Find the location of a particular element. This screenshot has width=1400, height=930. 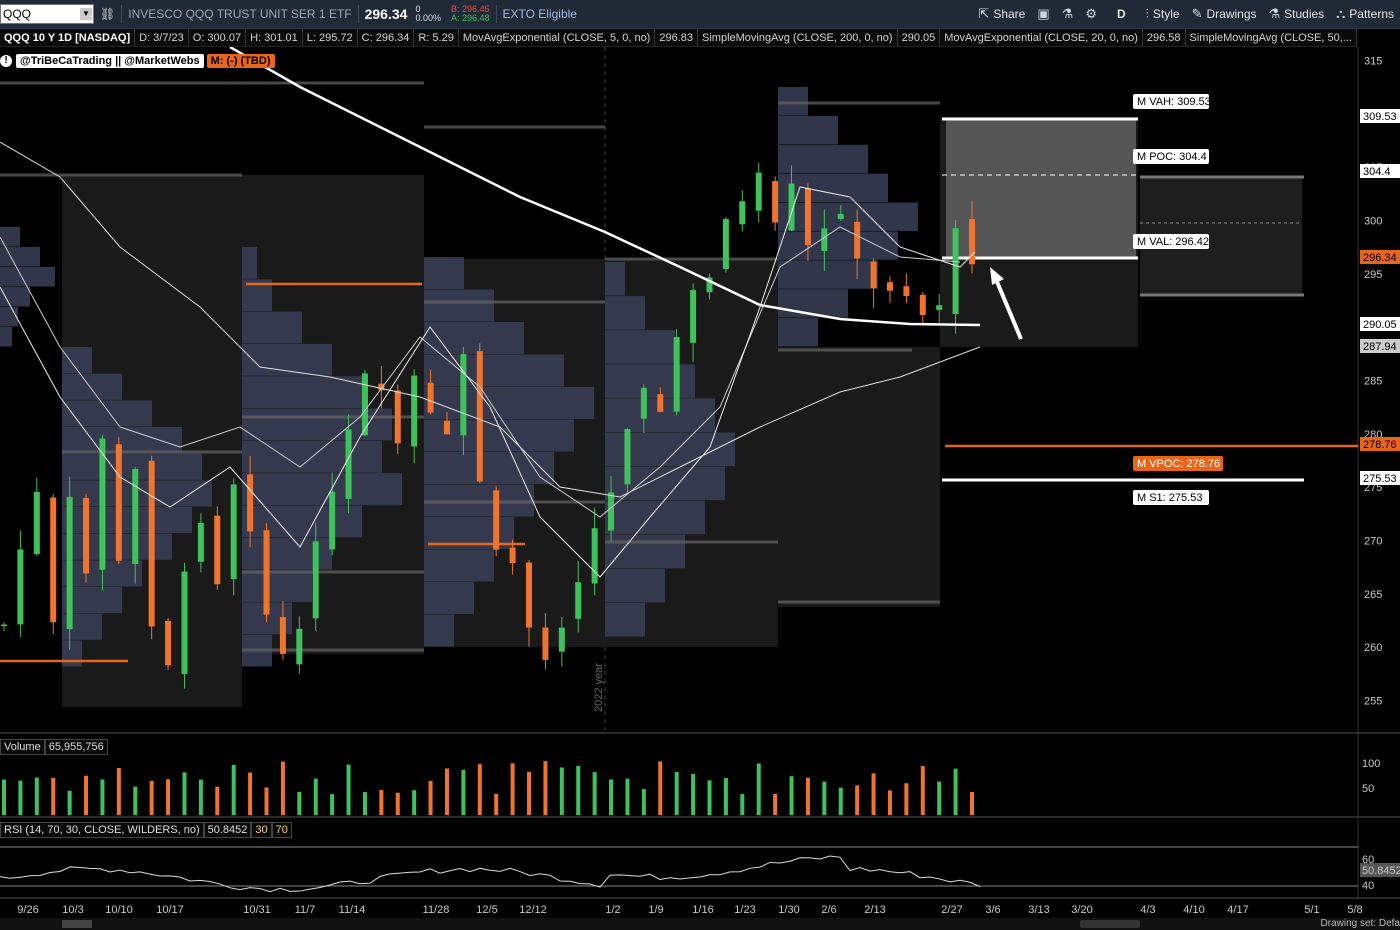

drawing-set-label: Drawing set: Defa is located at coordinates (1360, 923).